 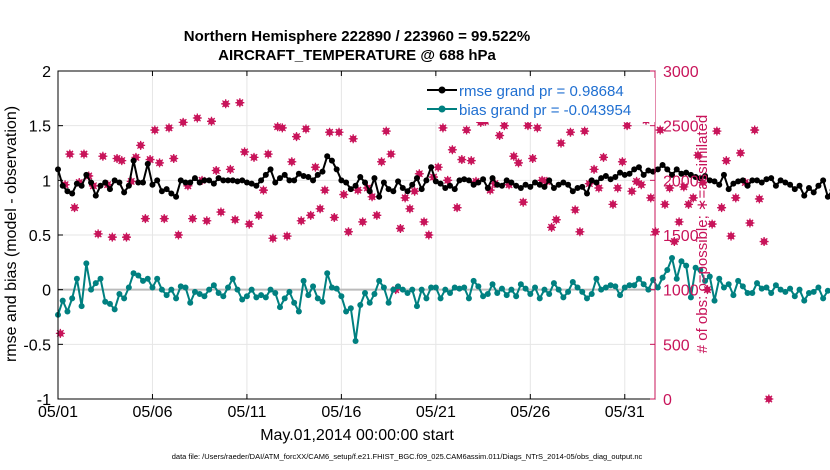 What do you see at coordinates (37, 345) in the screenshot?
I see `y-tick-label-left: -0.5` at bounding box center [37, 345].